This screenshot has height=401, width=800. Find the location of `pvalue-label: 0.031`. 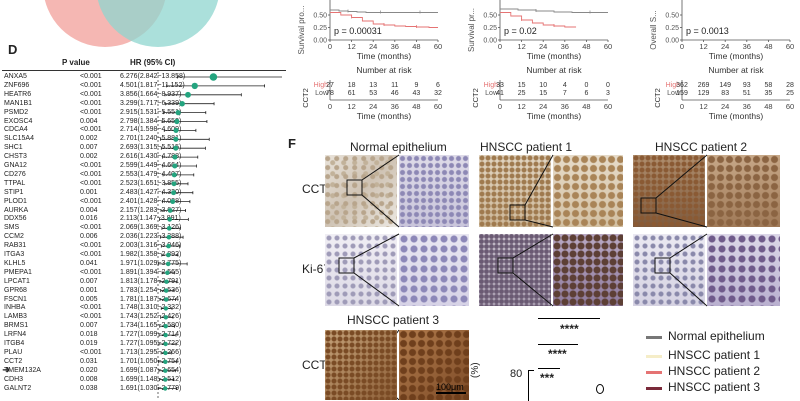

pvalue-label: 0.031 is located at coordinates (89, 361).